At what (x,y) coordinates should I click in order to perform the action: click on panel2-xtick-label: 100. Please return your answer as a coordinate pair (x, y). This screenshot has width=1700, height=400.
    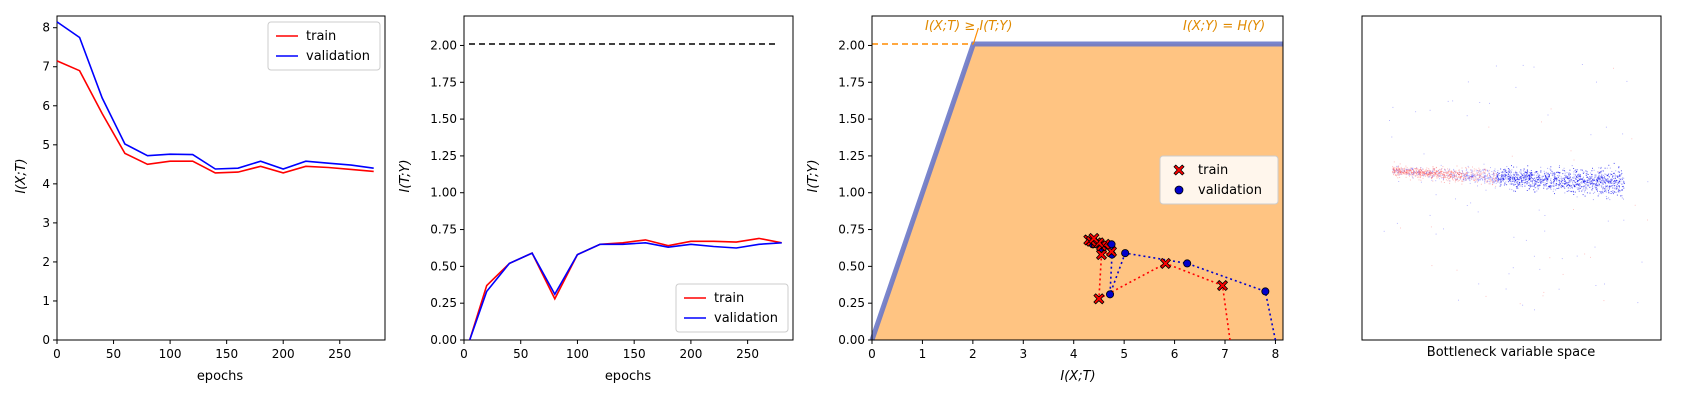
    Looking at the image, I should click on (577, 354).